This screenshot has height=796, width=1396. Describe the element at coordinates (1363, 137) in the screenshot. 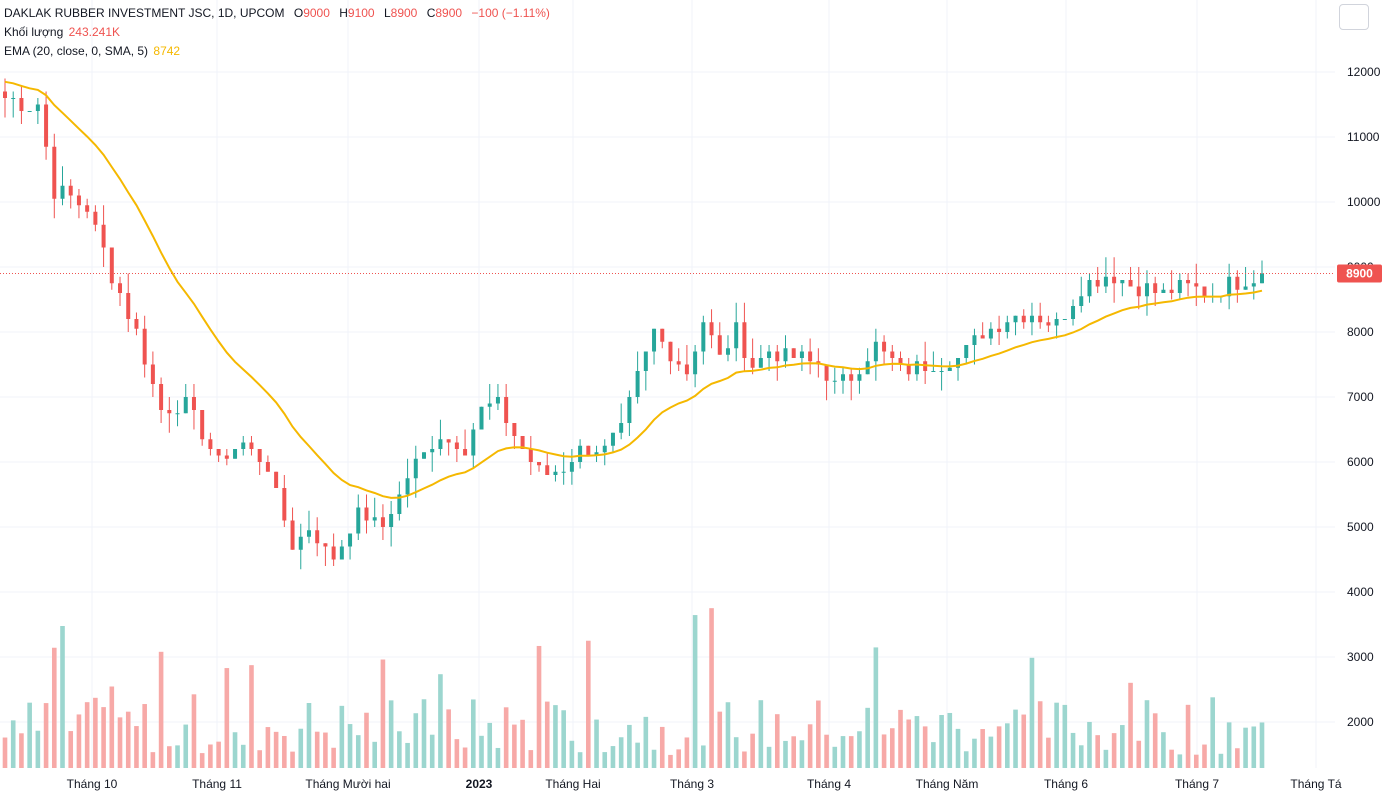

I see `y-tick-label: 11000` at that location.